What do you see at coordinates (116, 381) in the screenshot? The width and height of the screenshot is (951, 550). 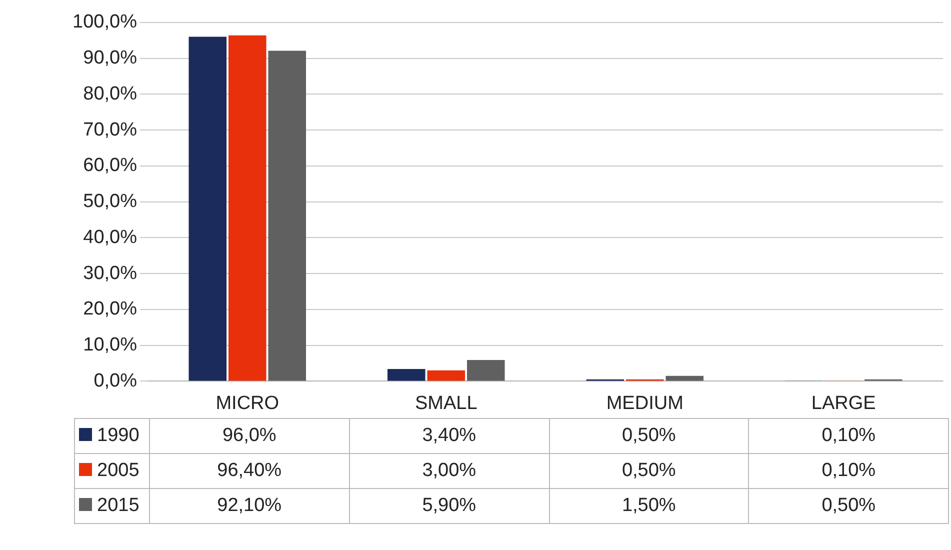 I see `y-tick-label: 0,0%` at bounding box center [116, 381].